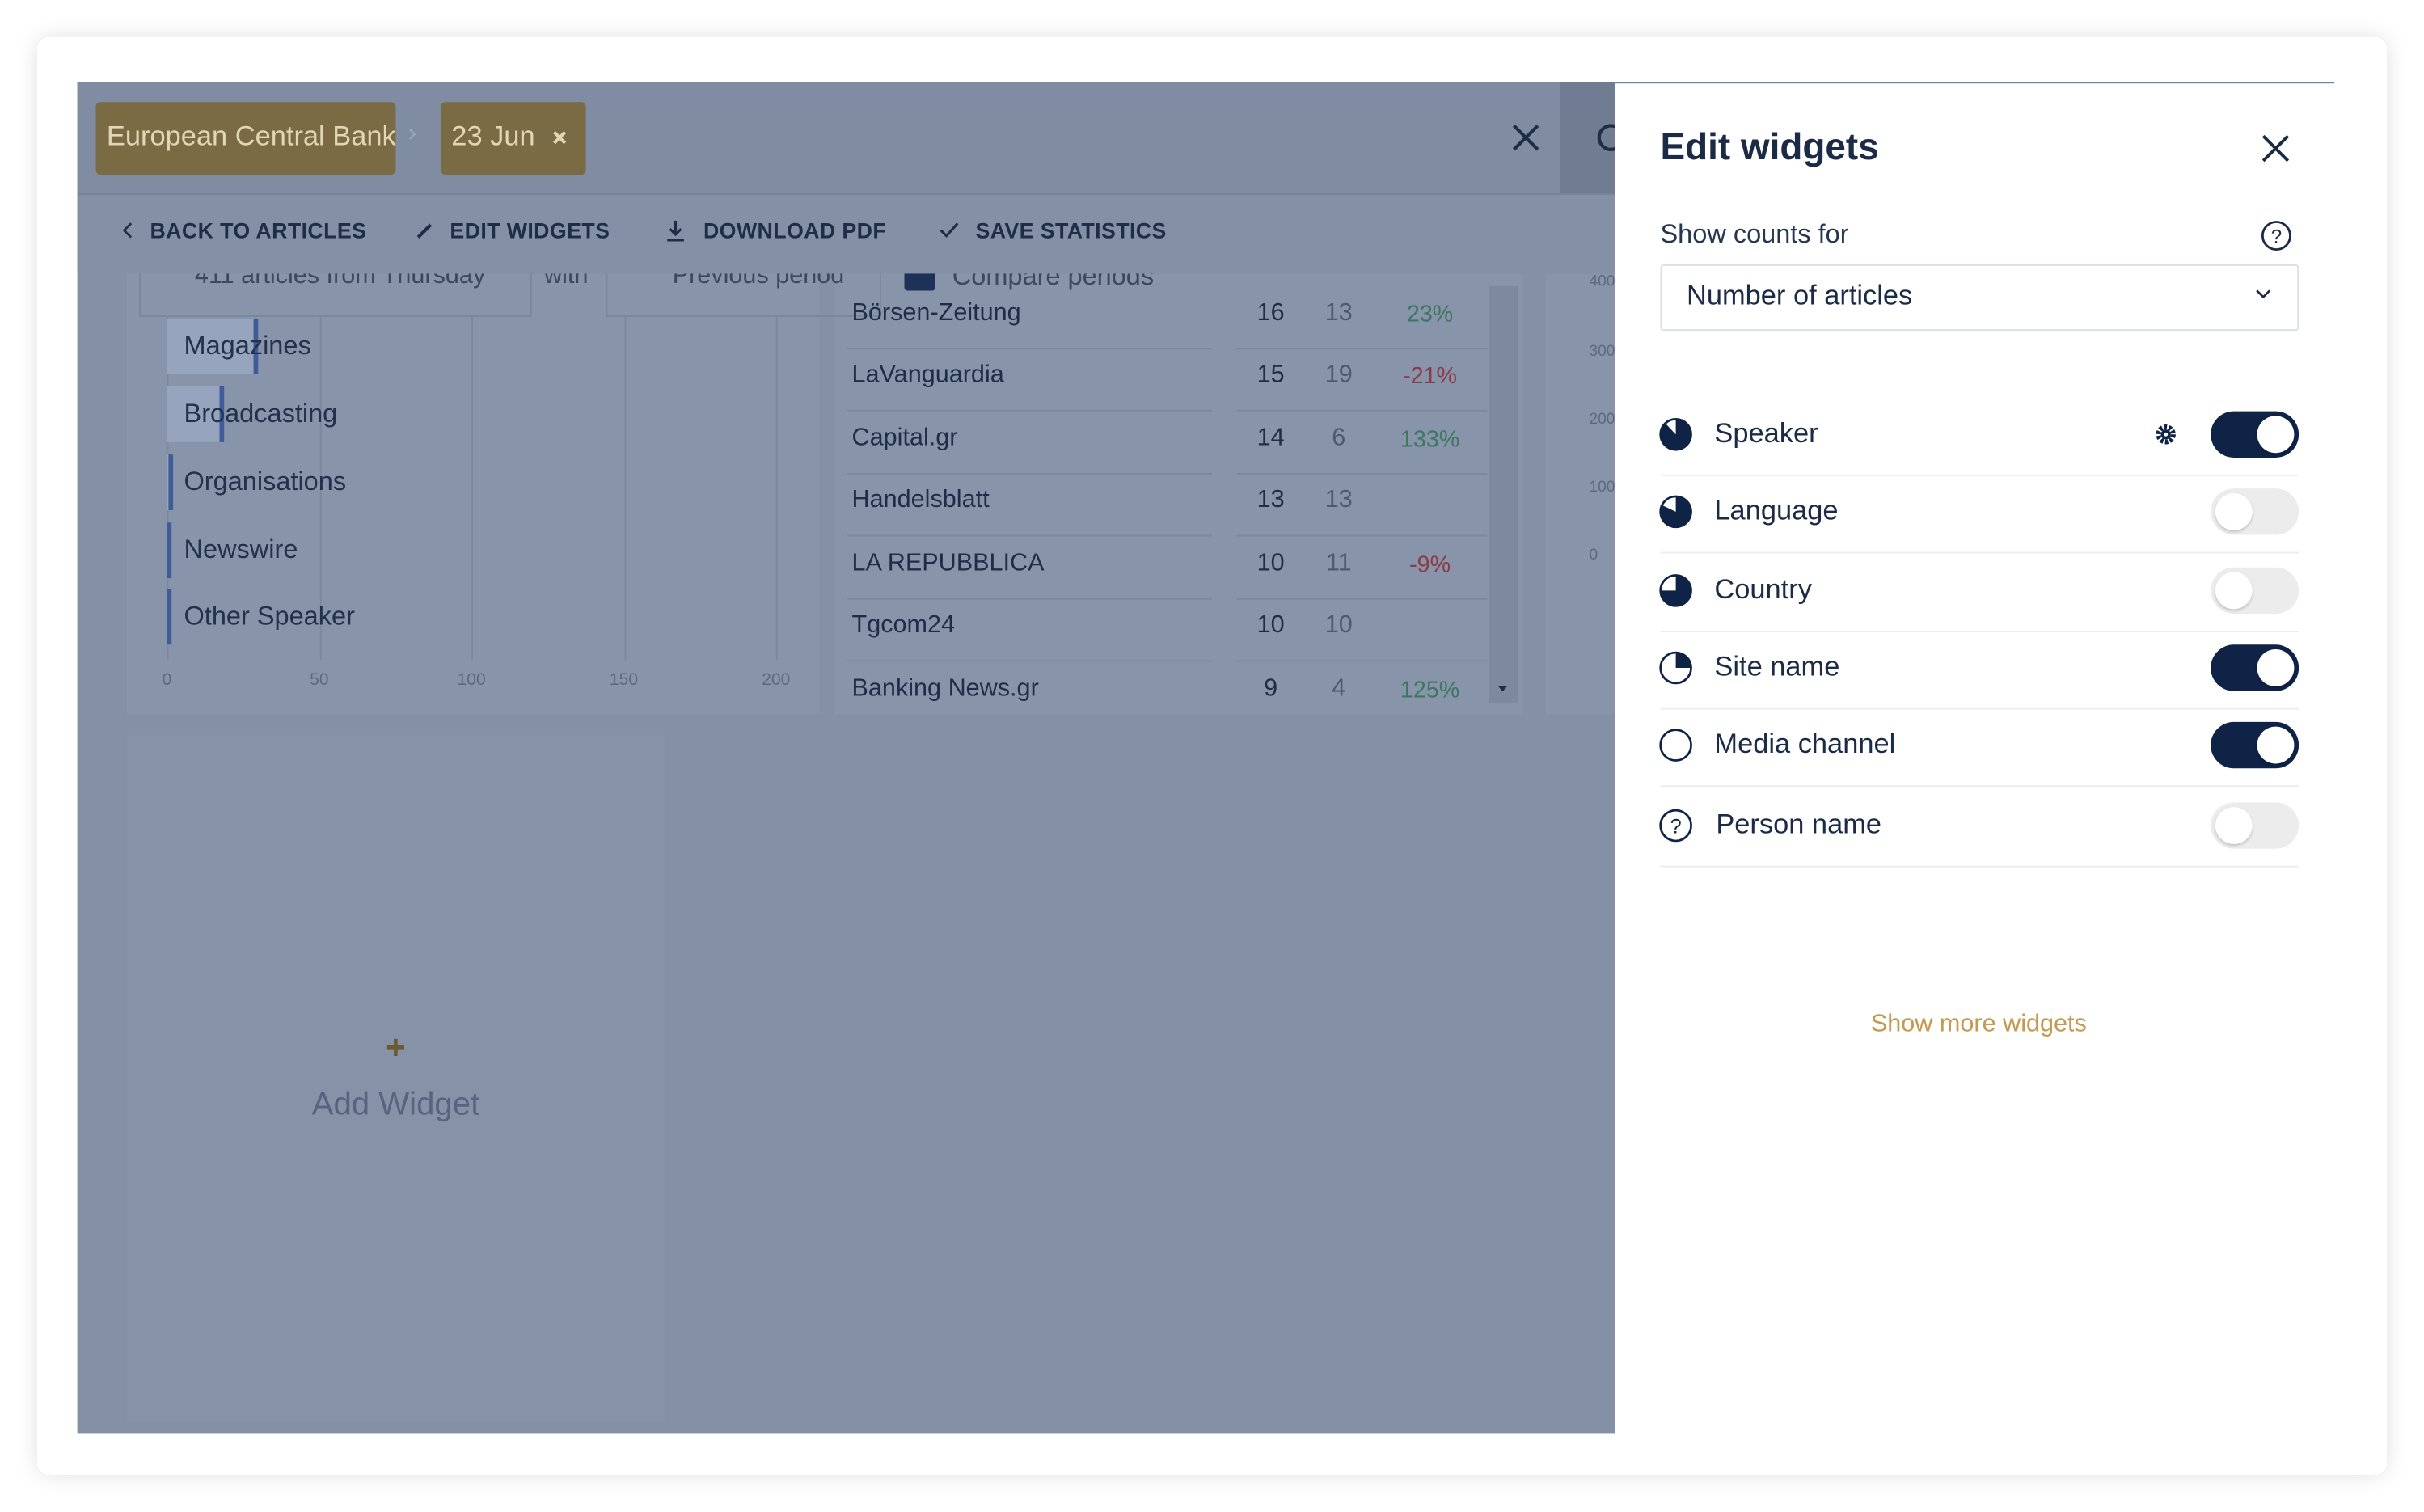 The image size is (2424, 1512). What do you see at coordinates (1339, 689) in the screenshot?
I see `previous-count: 4` at bounding box center [1339, 689].